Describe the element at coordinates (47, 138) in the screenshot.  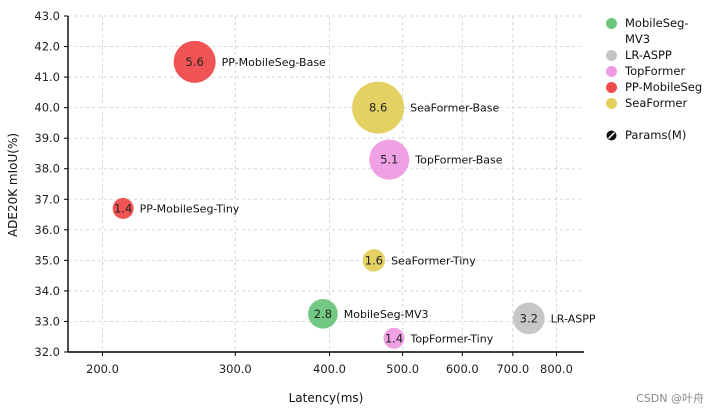
I see `y-tick-label: 39.0` at that location.